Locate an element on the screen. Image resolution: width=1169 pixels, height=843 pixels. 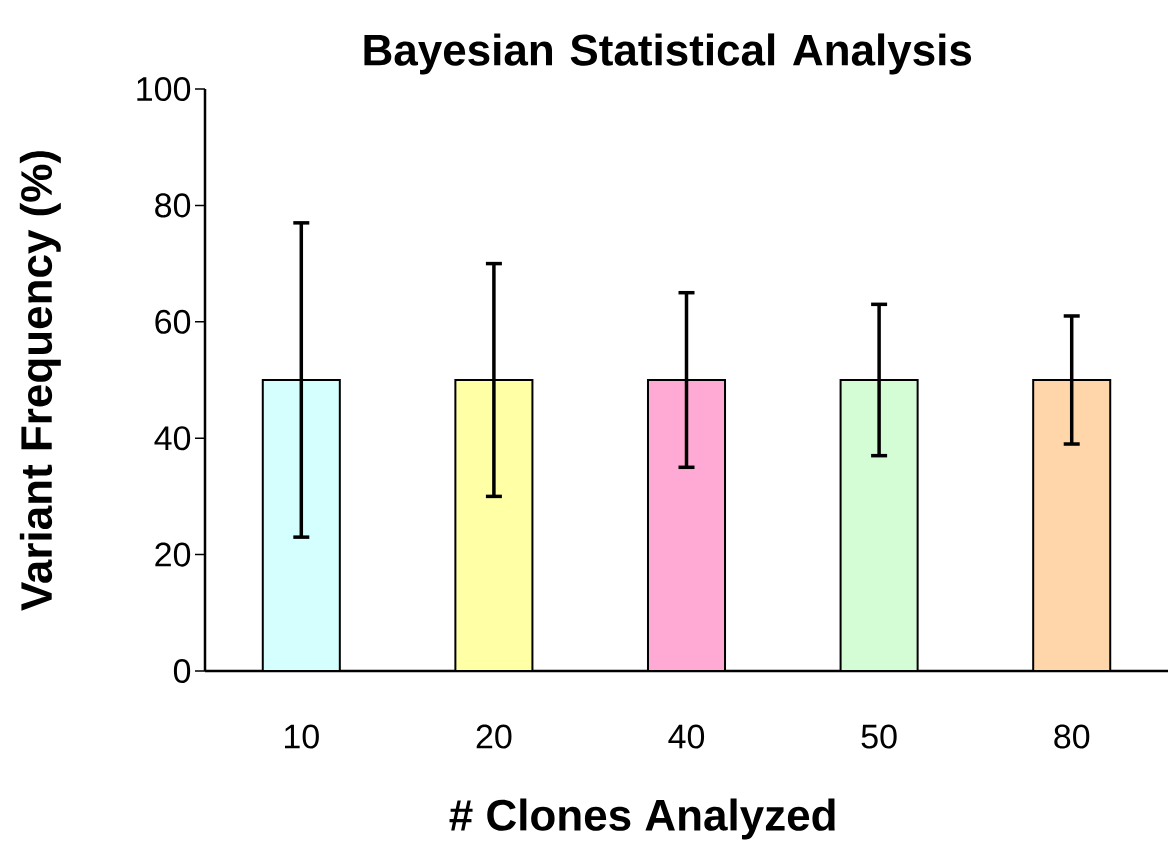
x-axis-title: # Clones Analyzed is located at coordinates (642, 819).